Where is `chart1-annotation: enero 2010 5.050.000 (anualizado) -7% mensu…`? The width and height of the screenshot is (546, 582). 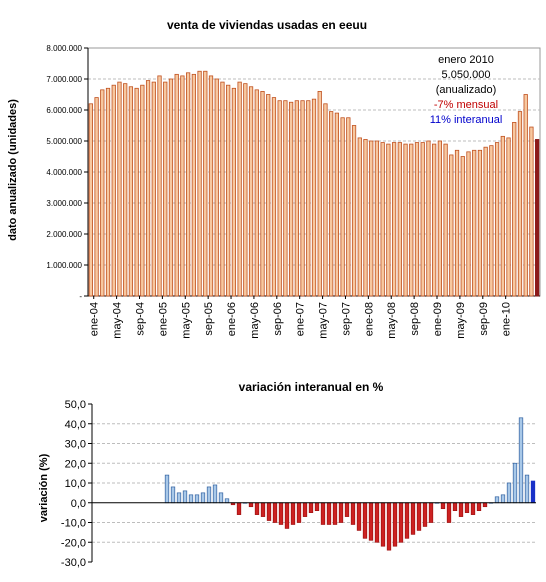 chart1-annotation: enero 2010 5.050.000 (anualizado) -7% mensu… is located at coordinates (466, 90).